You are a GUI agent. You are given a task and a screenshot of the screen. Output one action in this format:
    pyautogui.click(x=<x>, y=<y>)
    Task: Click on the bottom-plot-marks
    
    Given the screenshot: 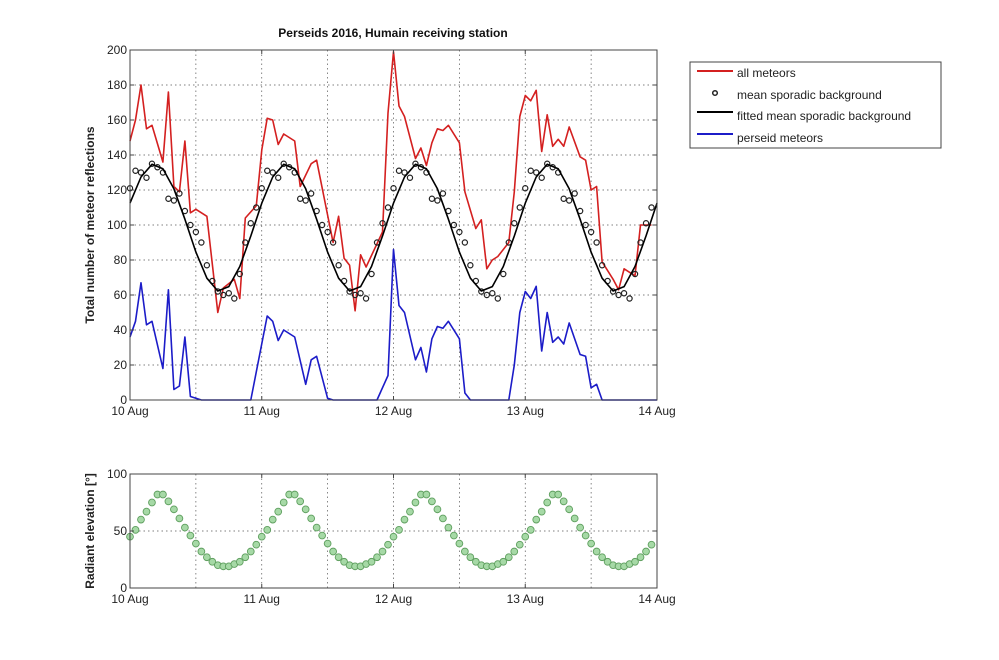 What is the action you would take?
    pyautogui.click(x=391, y=530)
    